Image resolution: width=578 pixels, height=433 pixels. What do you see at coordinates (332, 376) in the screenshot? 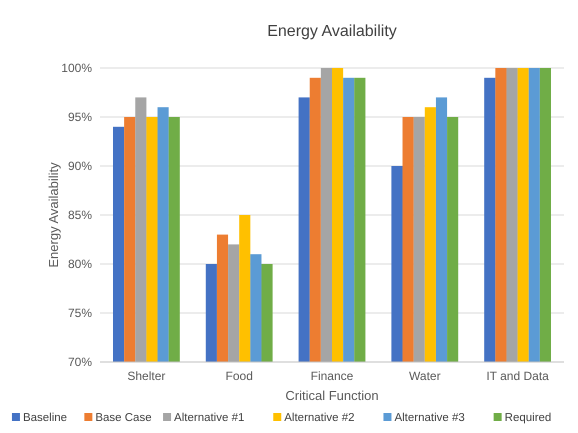
I see `x-tick-label: Finance` at bounding box center [332, 376].